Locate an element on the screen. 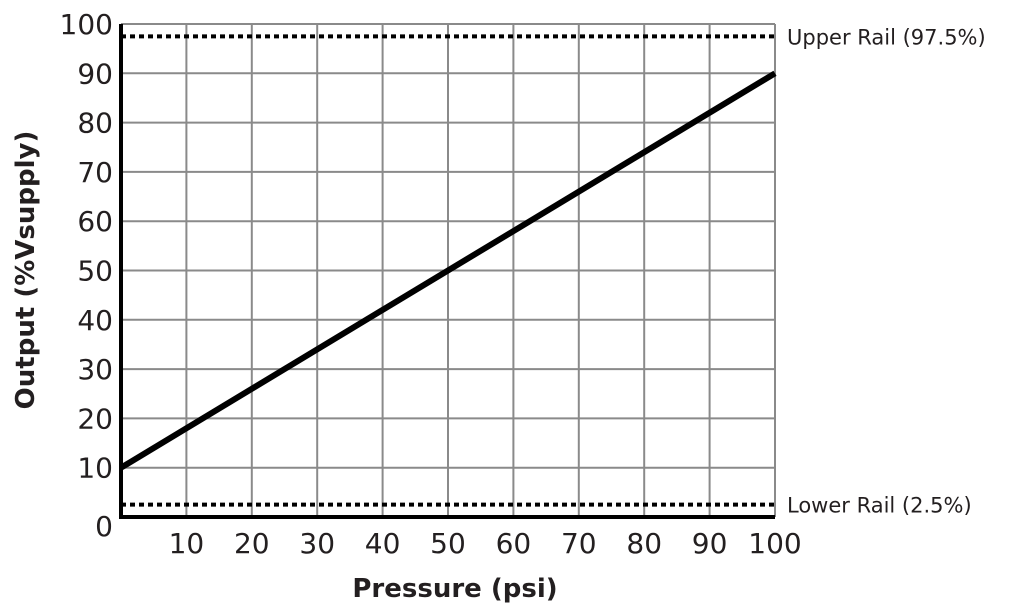 This screenshot has height=610, width=1024. y-tick-label: 0 is located at coordinates (104, 526).